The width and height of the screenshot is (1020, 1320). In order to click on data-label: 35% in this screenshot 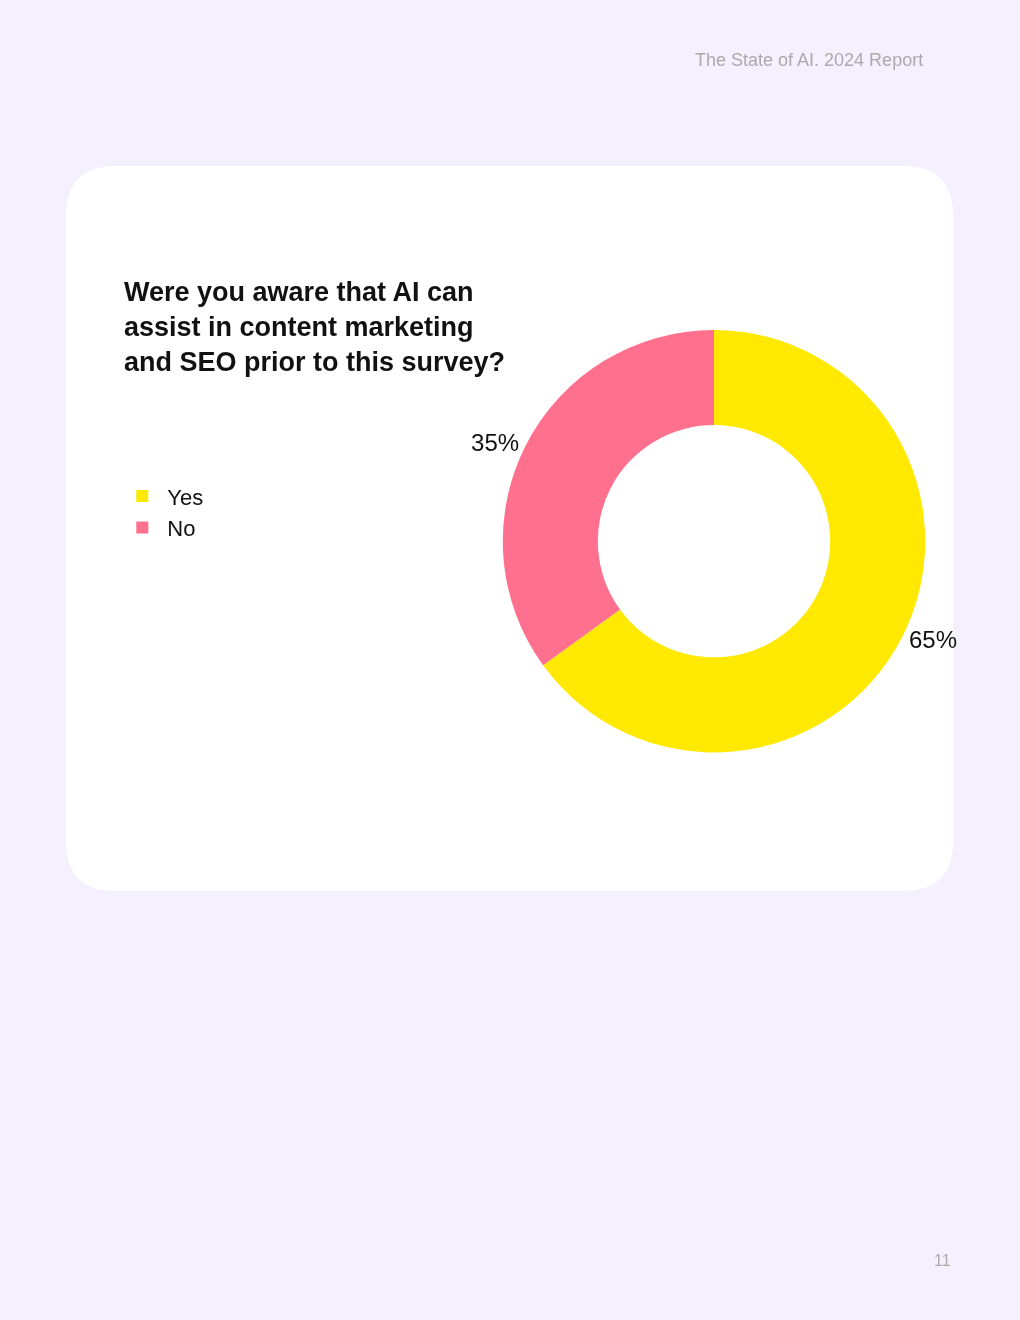, I will do `click(495, 443)`.